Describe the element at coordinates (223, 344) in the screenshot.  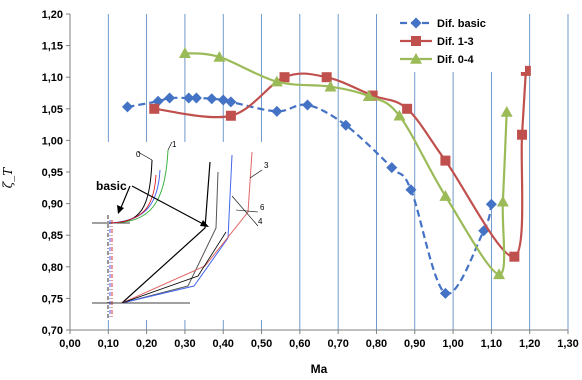
I see `x-tick-label: 0,40` at that location.